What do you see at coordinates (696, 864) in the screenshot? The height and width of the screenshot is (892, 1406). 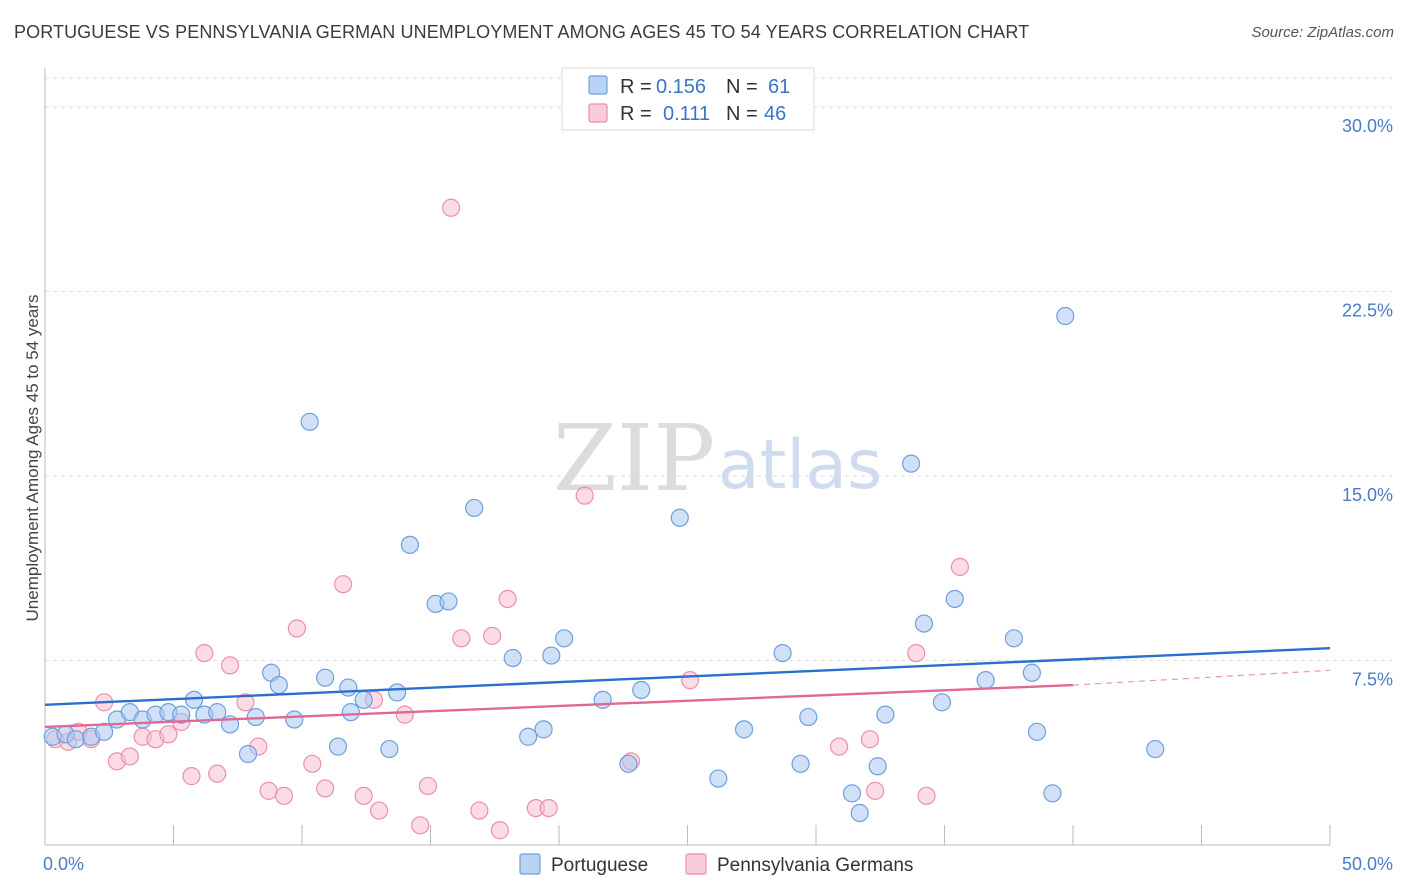 I see `bottom-legend-swatch-pennsylvania-germans` at bounding box center [696, 864].